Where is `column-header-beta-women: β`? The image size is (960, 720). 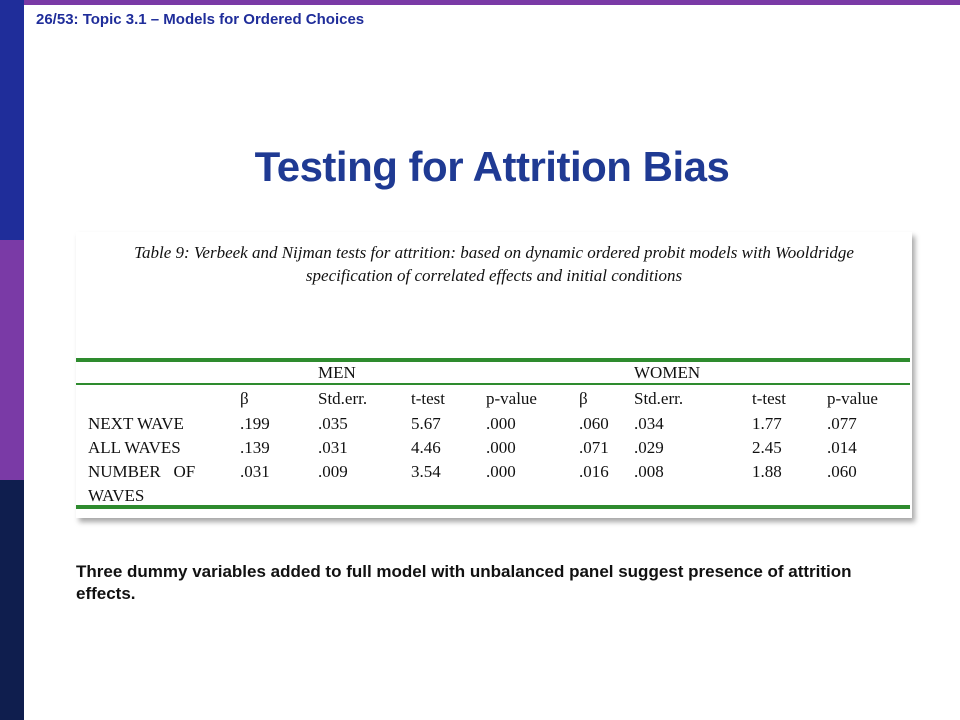
column-header-beta-women: β is located at coordinates (583, 398).